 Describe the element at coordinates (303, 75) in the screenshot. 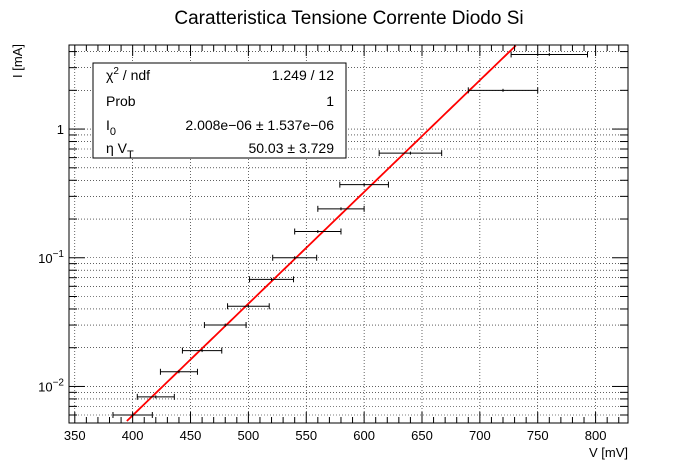

I see `stats-row-value: 1.249 / 12` at that location.